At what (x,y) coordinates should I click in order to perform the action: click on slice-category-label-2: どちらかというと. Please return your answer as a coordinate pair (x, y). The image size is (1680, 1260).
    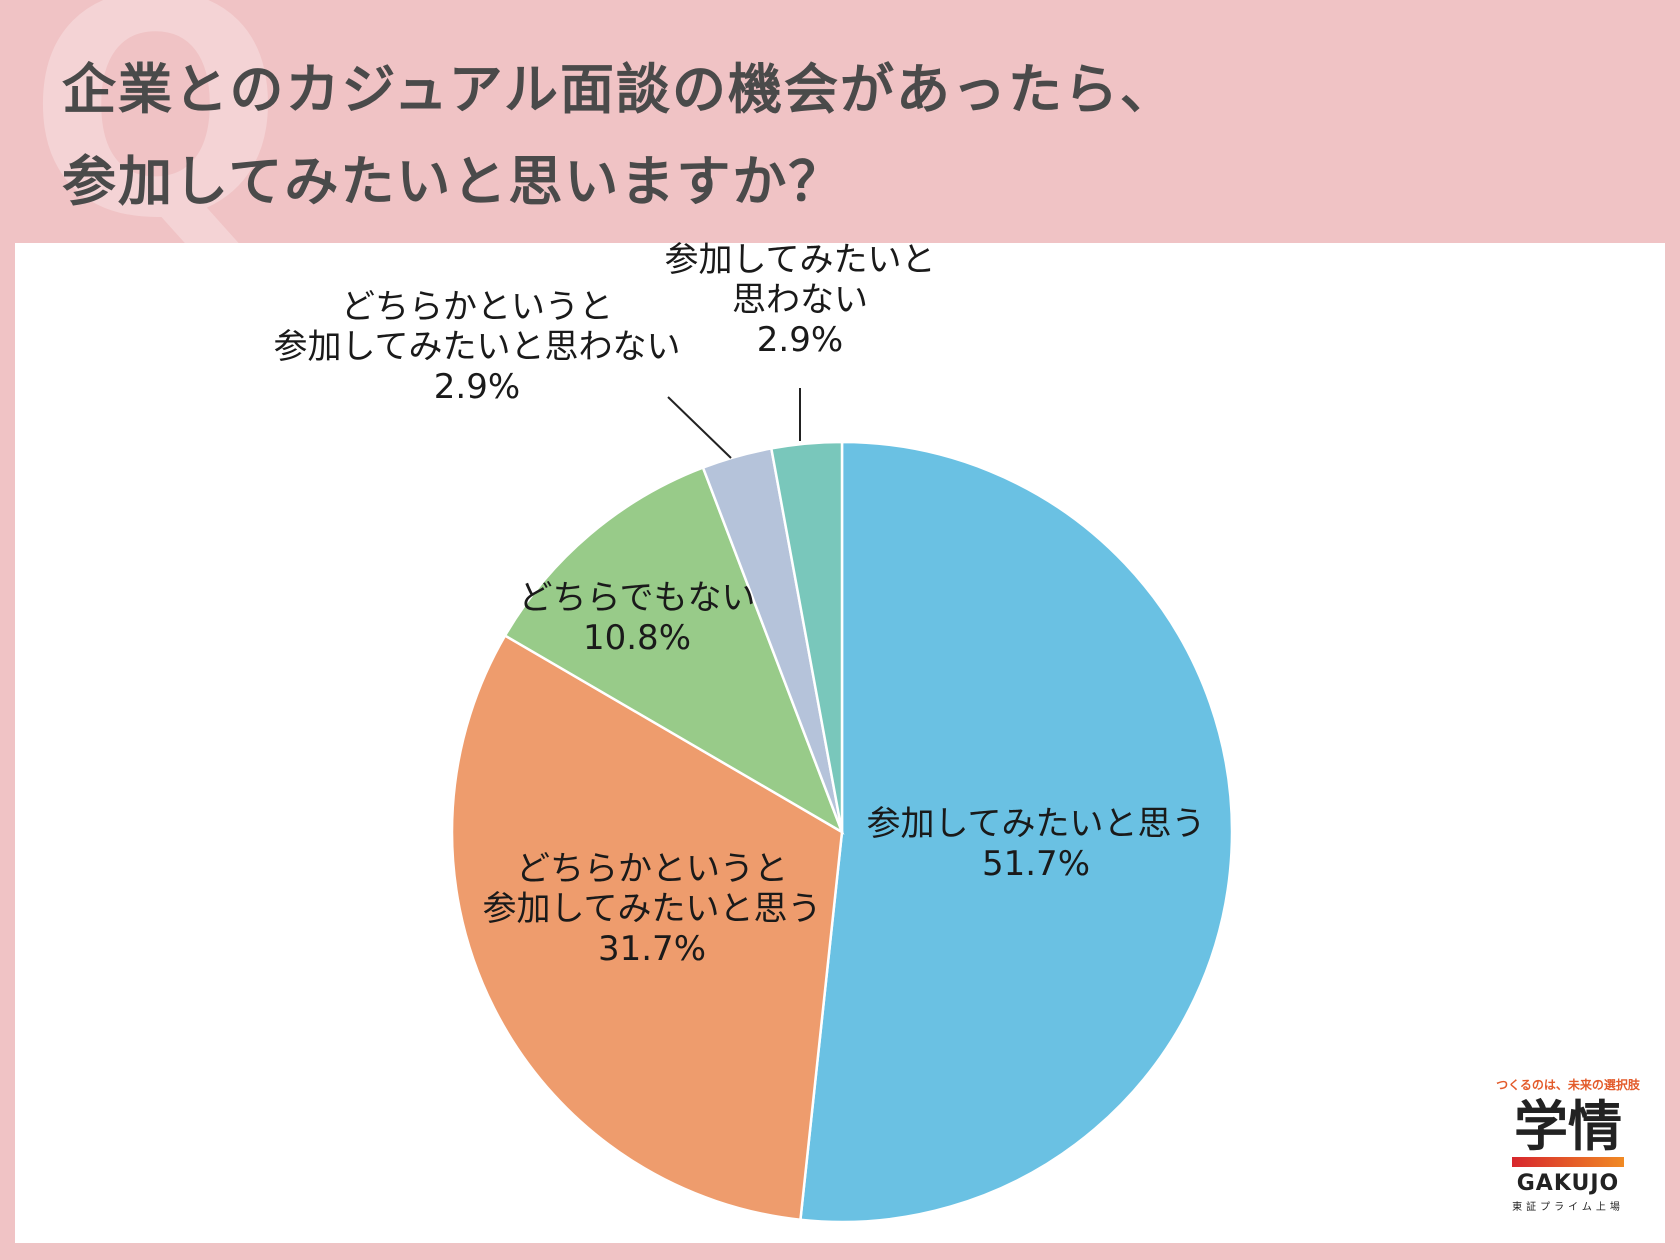
    Looking at the image, I should click on (652, 869).